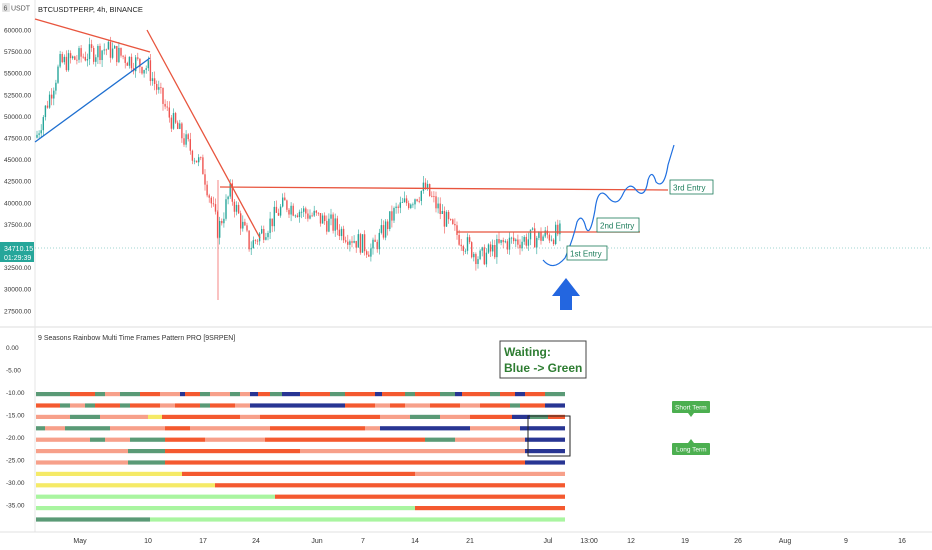  I want to click on currency-selector: 6 USDT, so click(16, 8).